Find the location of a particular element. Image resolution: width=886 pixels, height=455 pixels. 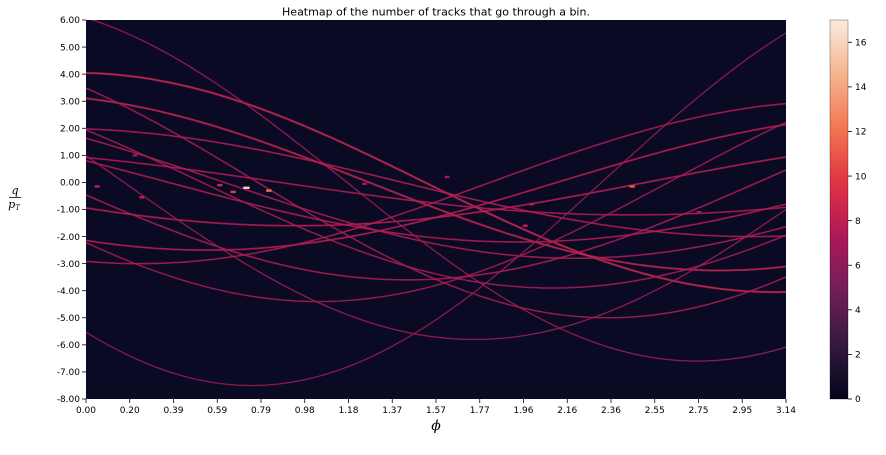

colorbar-tick-label: 12 is located at coordinates (860, 133).